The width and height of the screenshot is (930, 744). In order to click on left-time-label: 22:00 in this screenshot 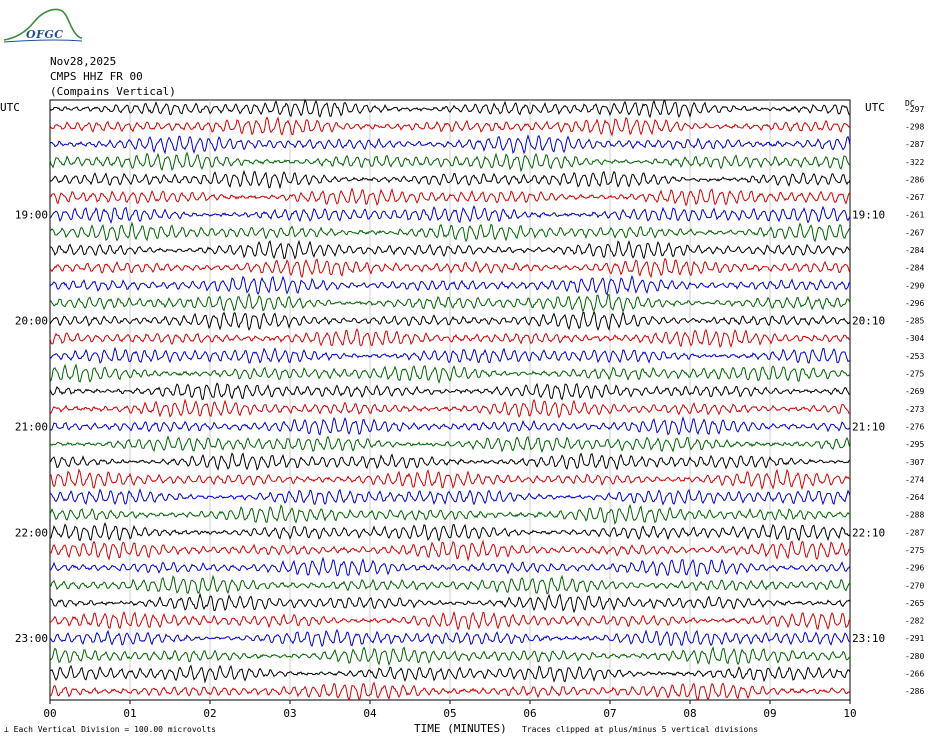, I will do `click(31, 532)`.